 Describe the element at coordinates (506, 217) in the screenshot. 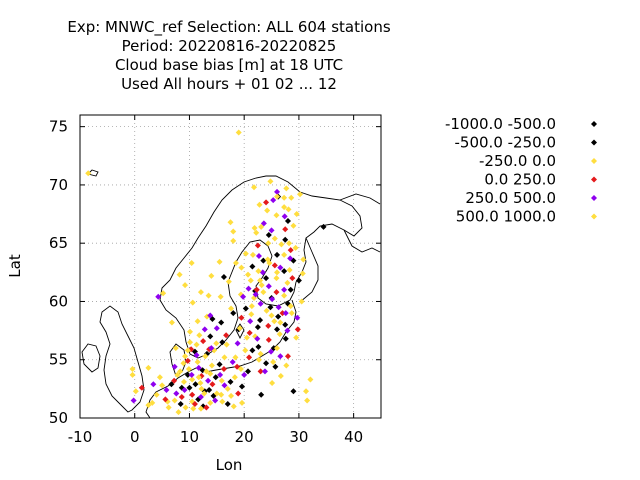

I see `legend-label: 500.0 1000.0` at that location.